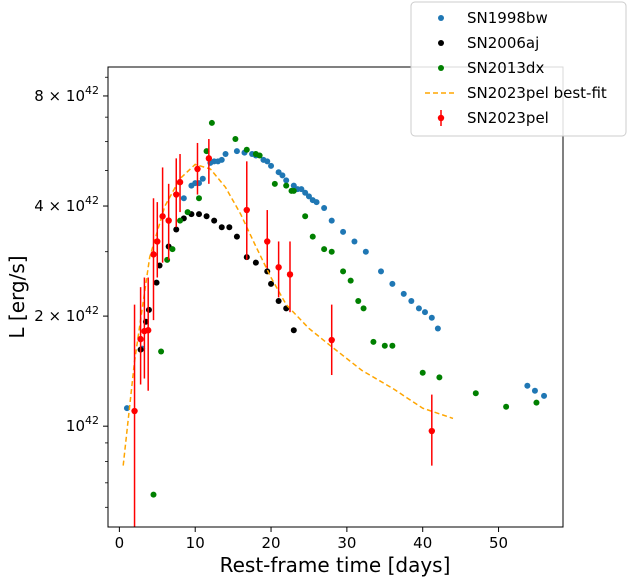  Describe the element at coordinates (66, 94) in the screenshot. I see `y-tick-label: 8 × 1042` at that location.